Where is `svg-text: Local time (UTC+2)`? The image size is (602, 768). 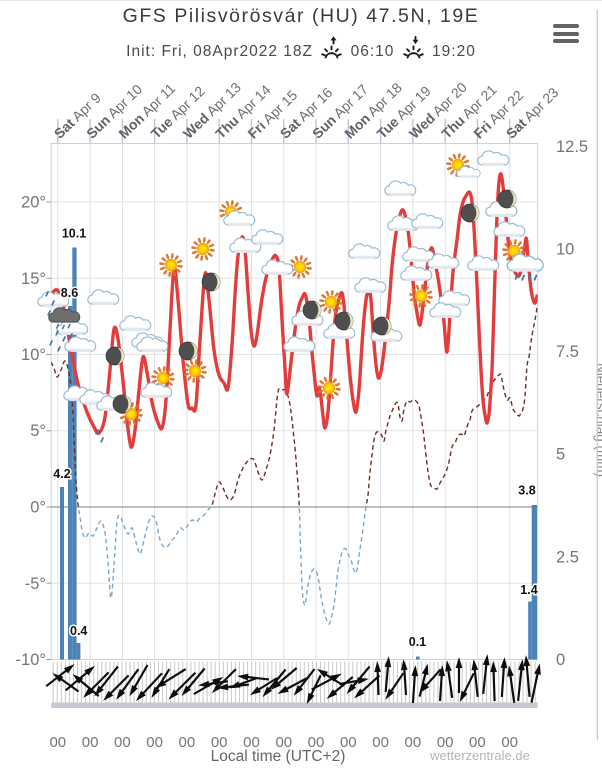 svg-text: Local time (UTC+2) is located at coordinates (278, 756).